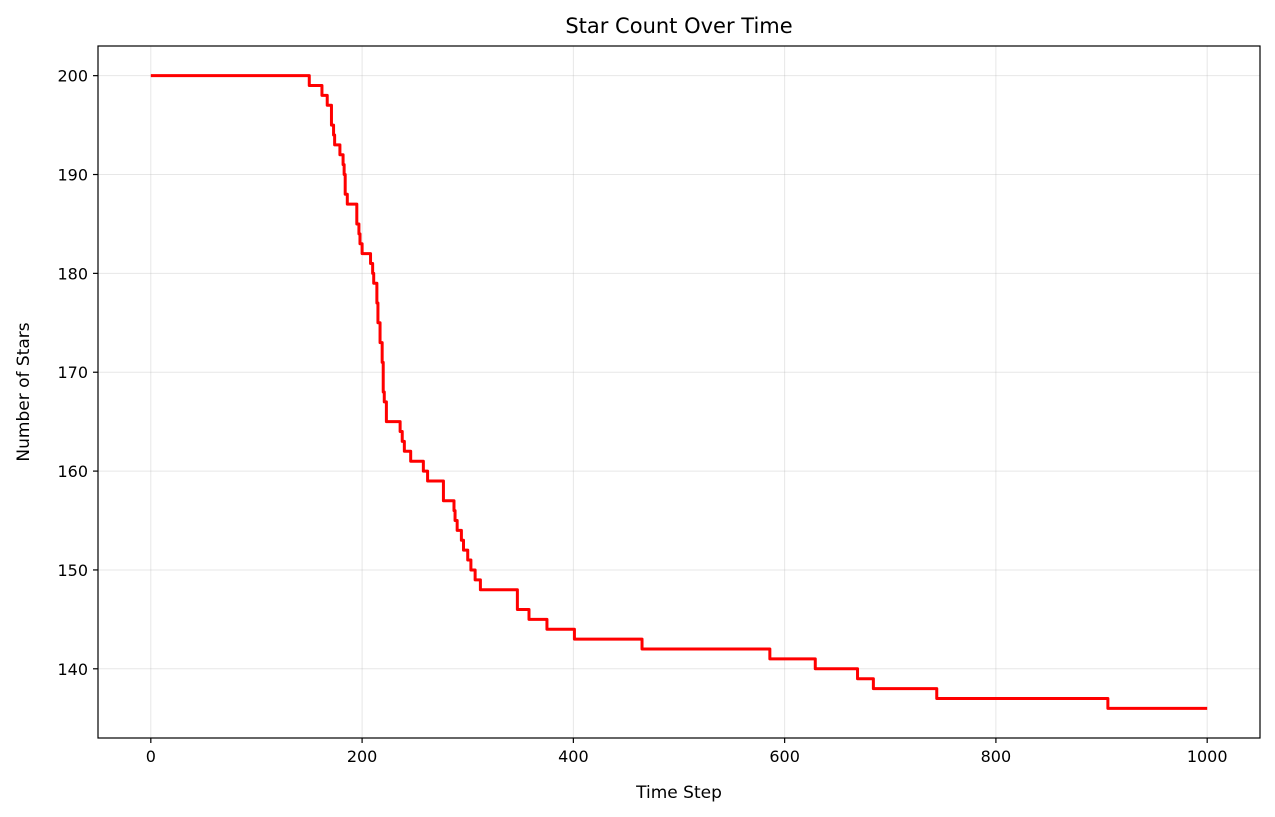 This screenshot has width=1275, height=817. What do you see at coordinates (678, 26) in the screenshot?
I see `chart-title: Star Count Over Time` at bounding box center [678, 26].